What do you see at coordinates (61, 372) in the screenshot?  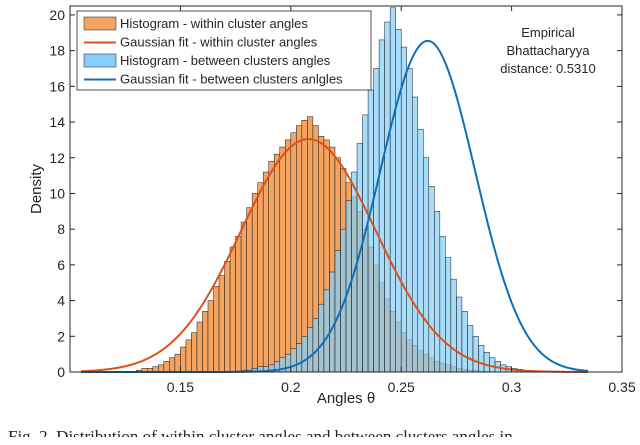 I see `y-tick-label: 0` at bounding box center [61, 372].